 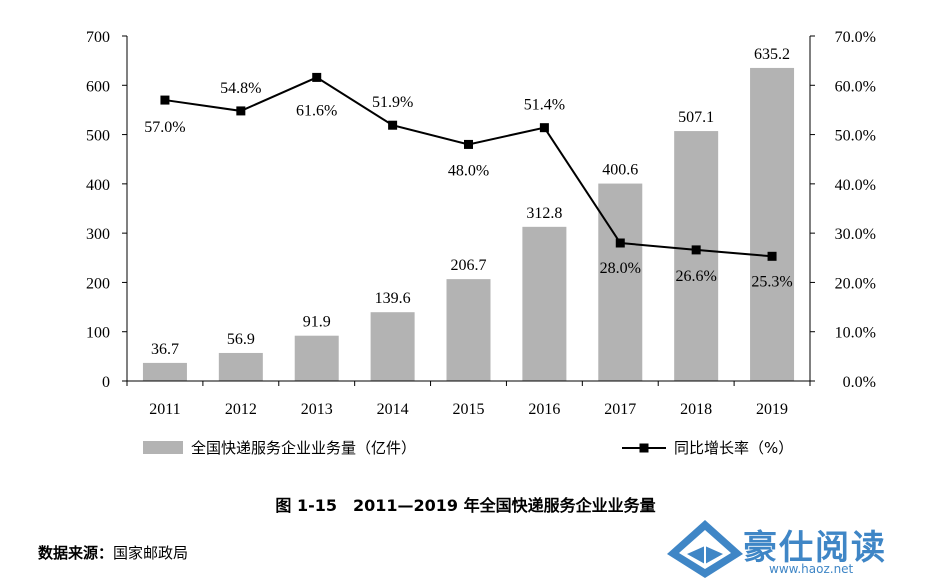 What do you see at coordinates (465, 505) in the screenshot?
I see `figure-caption: 图 1-15 2011—2019 年全国快递服务企业业务量` at bounding box center [465, 505].